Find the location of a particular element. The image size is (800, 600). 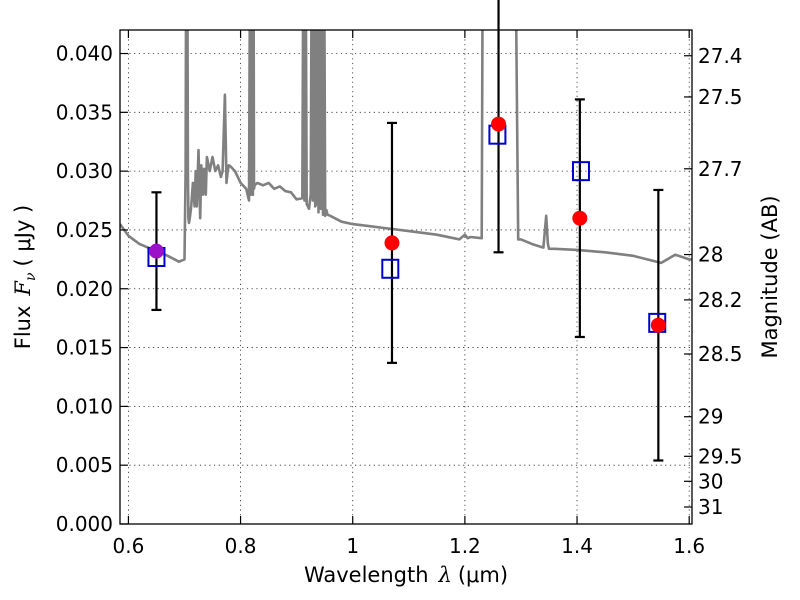

y-tick-label: 0.020 is located at coordinates (84, 289).